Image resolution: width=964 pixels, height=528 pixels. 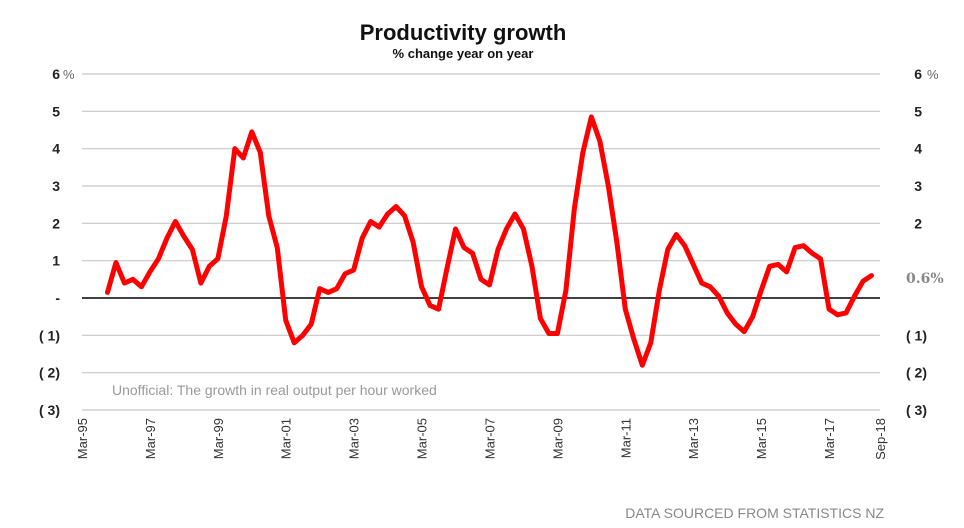 I want to click on chart-title: Productivity growth, so click(x=463, y=32).